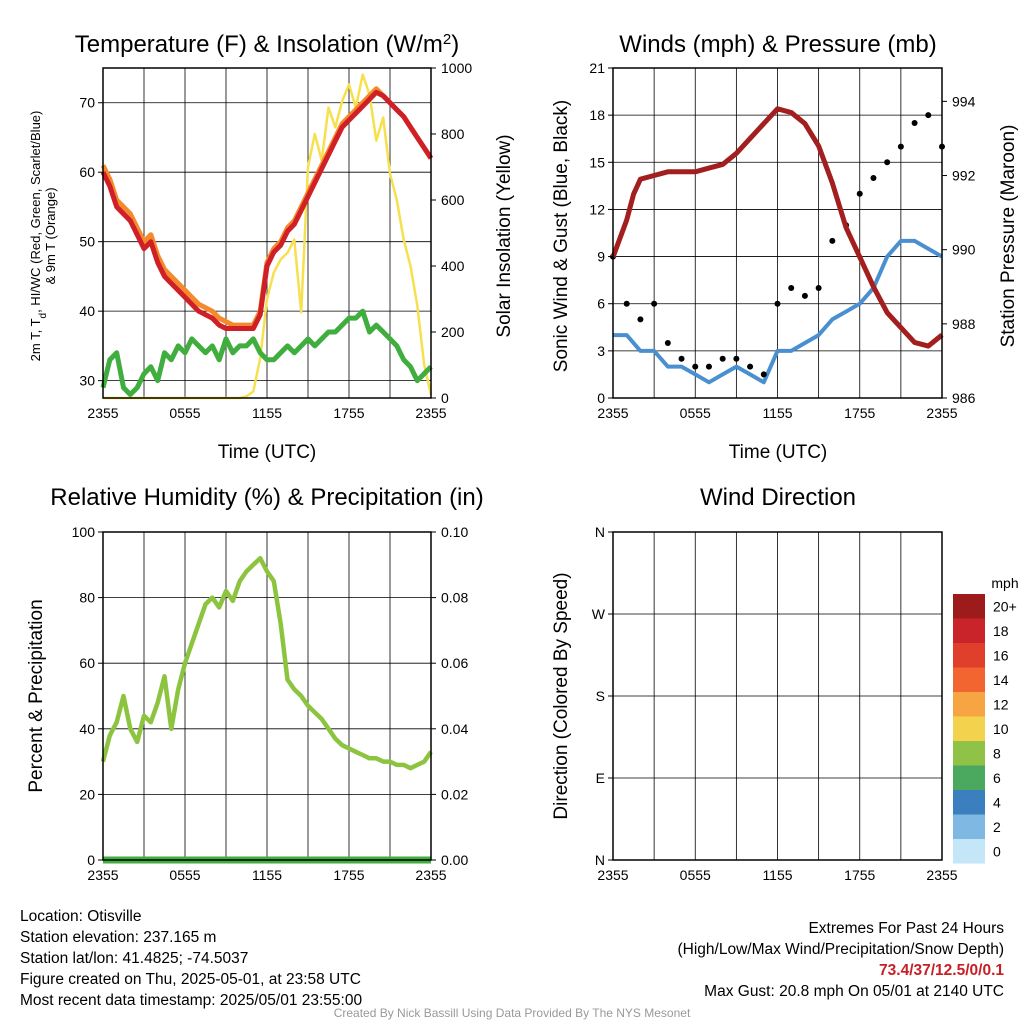 The image size is (1024, 1024). Describe the element at coordinates (986, 719) in the screenshot. I see `speed-colorbar: mph 20+ 18 16 14 12 10 8 6 4 2 0` at that location.